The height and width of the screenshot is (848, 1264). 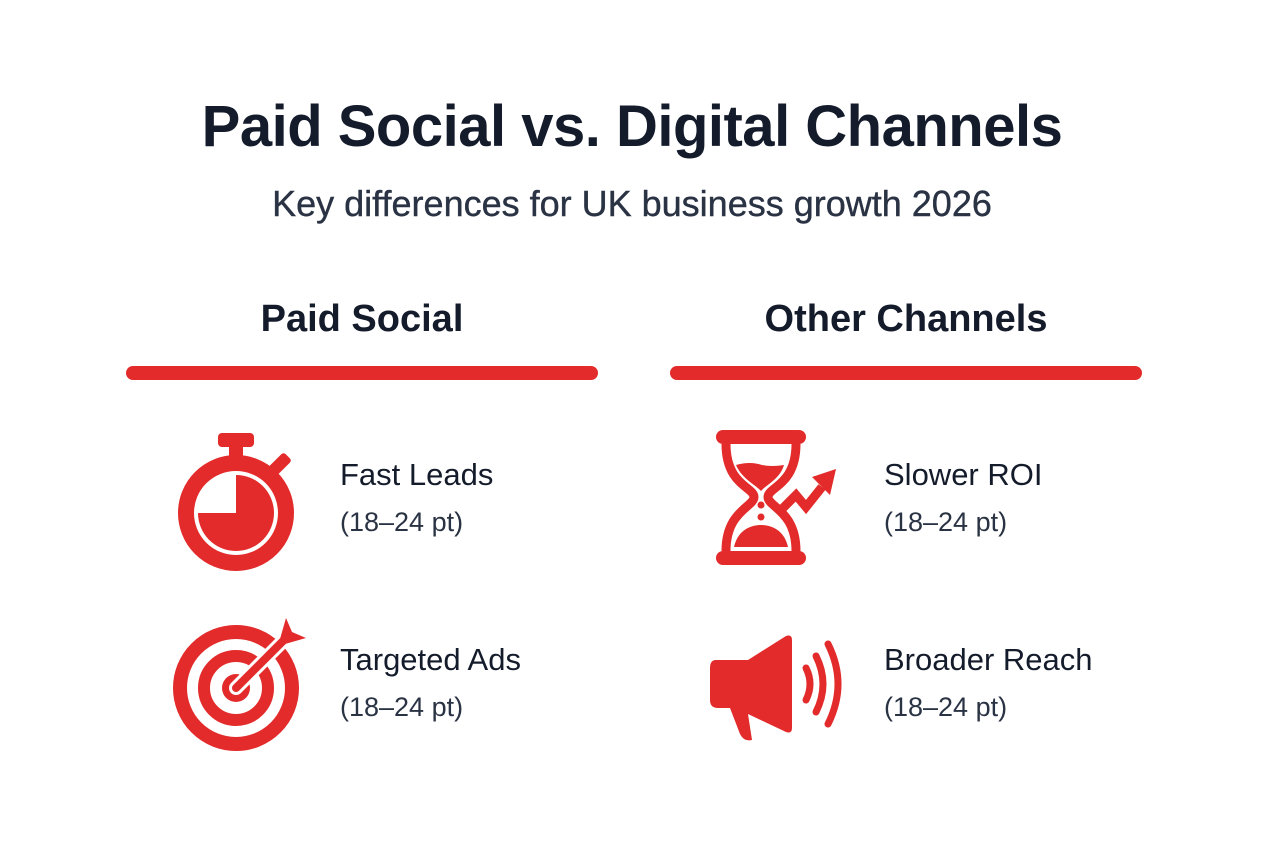 I want to click on column-heading: Paid Social, so click(x=362, y=319).